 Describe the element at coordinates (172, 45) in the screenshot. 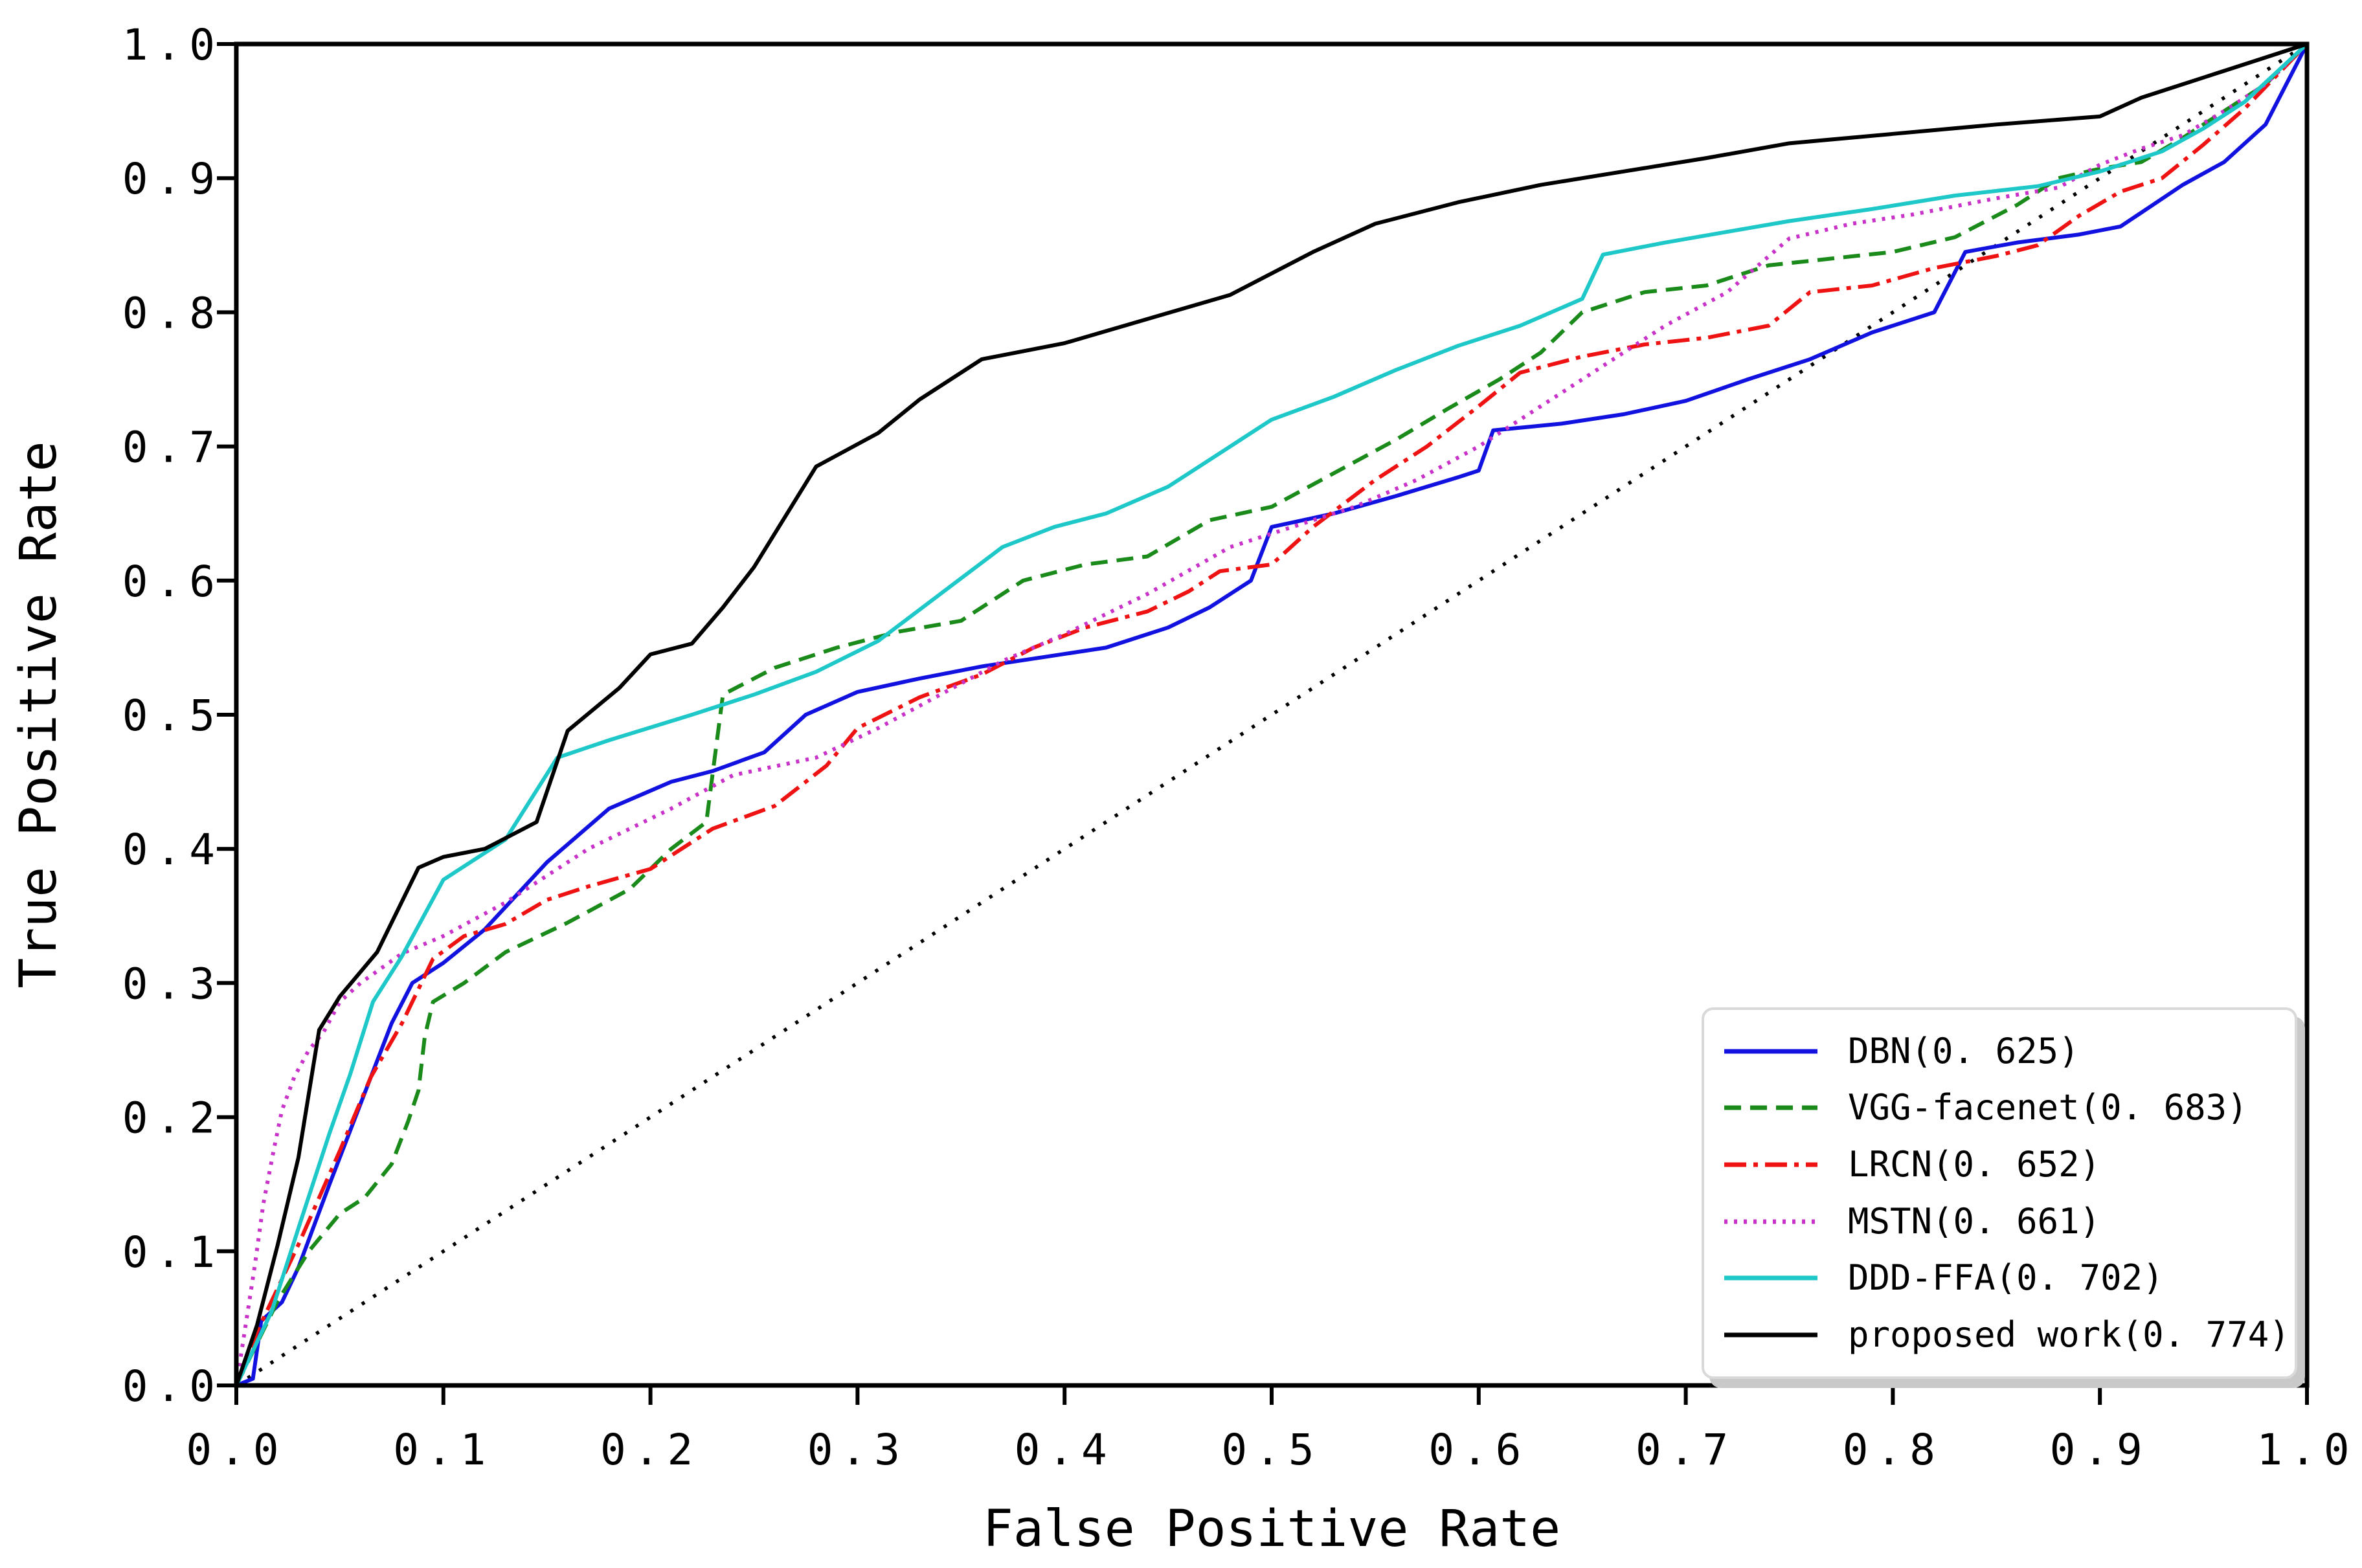

I see `y-tick-label: 1.0` at that location.